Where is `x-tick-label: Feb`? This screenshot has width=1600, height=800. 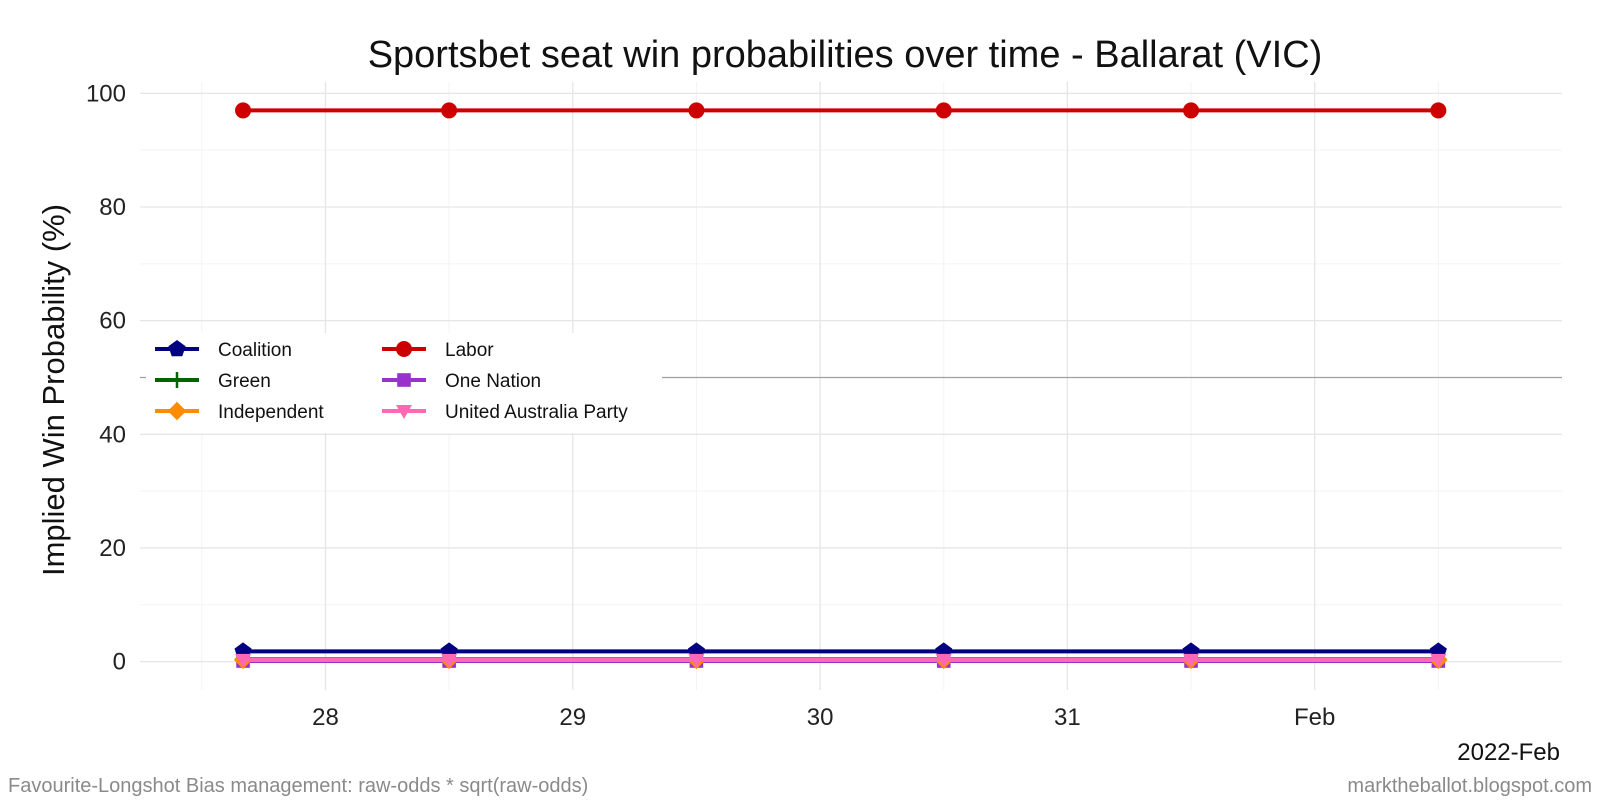
x-tick-label: Feb is located at coordinates (1314, 717).